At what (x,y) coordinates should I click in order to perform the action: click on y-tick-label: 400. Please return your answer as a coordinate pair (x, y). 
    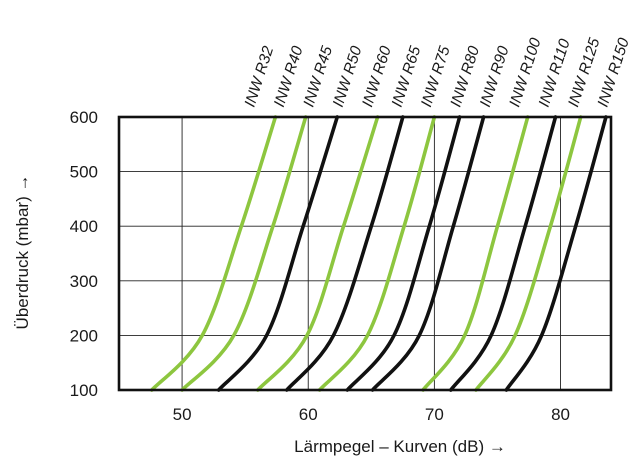
    Looking at the image, I should click on (84, 226).